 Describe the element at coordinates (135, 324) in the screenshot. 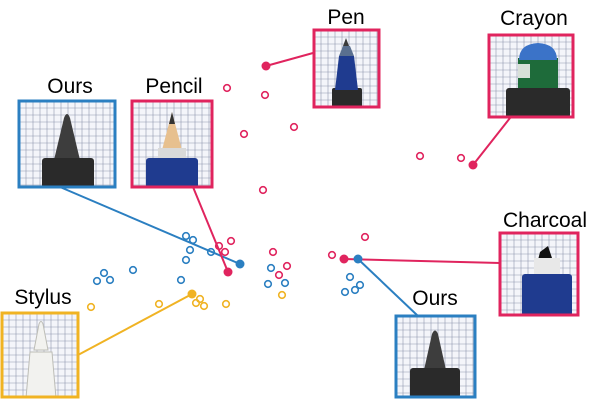

I see `connector-stylus` at that location.